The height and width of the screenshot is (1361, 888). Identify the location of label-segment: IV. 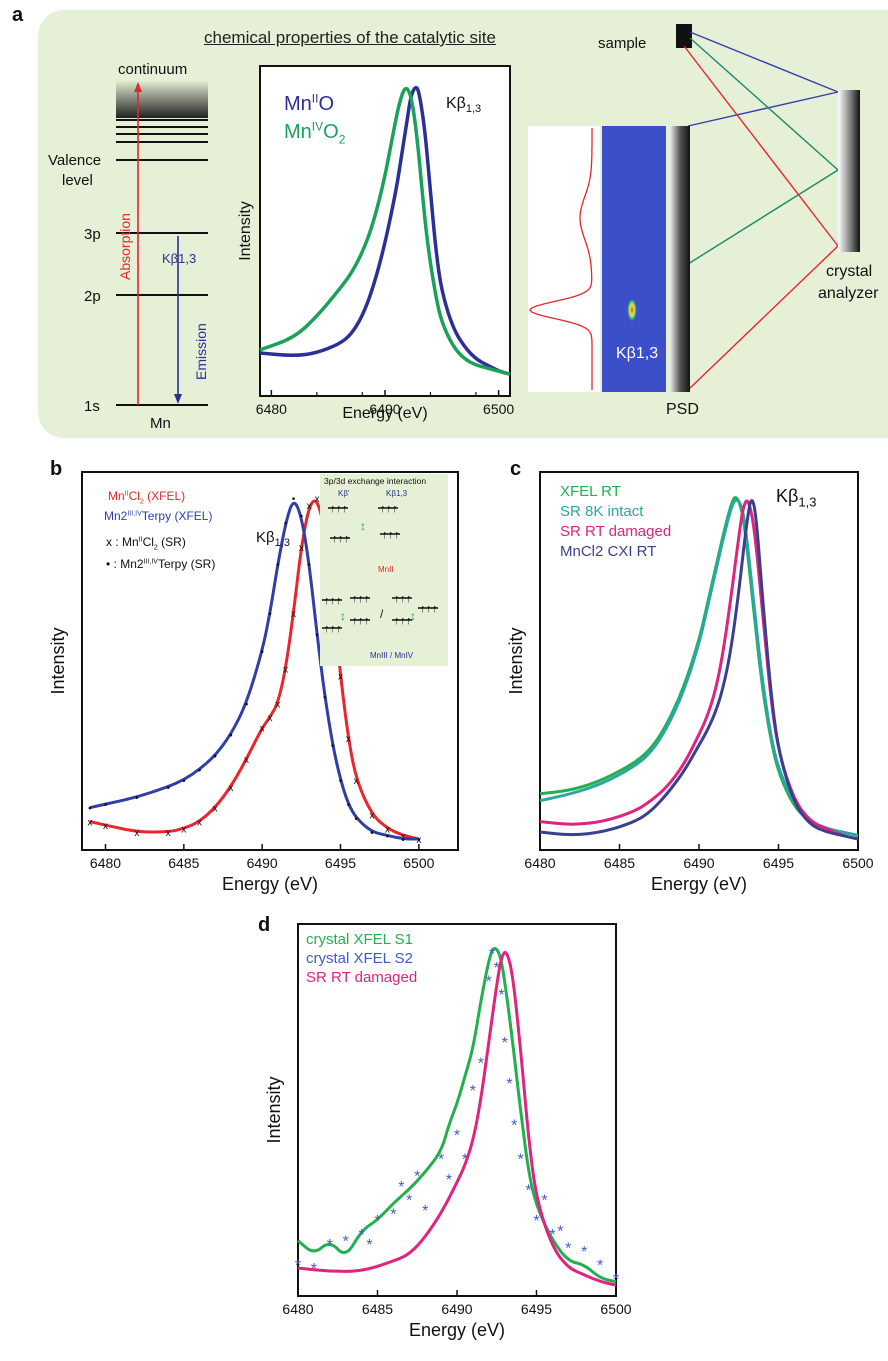
(317, 126).